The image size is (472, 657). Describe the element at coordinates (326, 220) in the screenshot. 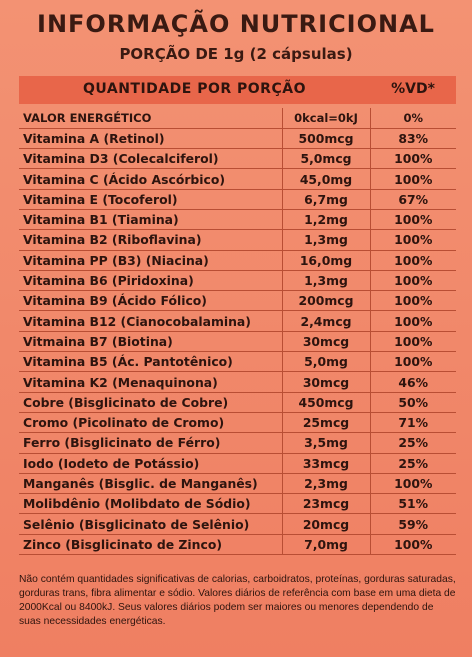

I see `nutrient-amount: 1,2mg` at that location.